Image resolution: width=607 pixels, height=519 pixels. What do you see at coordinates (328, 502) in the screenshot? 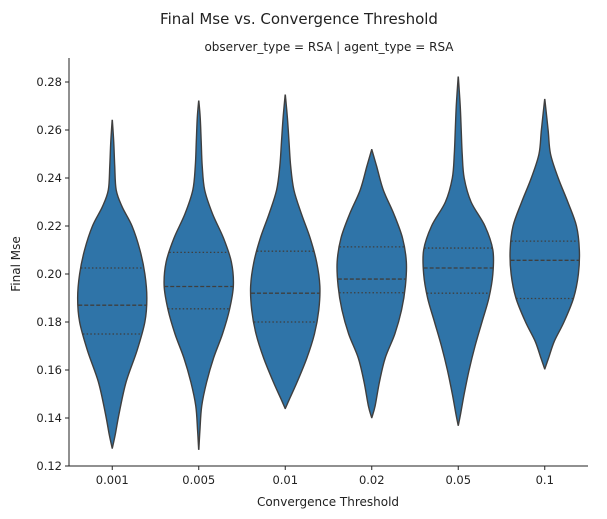
I see `x-axis-label: Convergence Threshold` at bounding box center [328, 502].